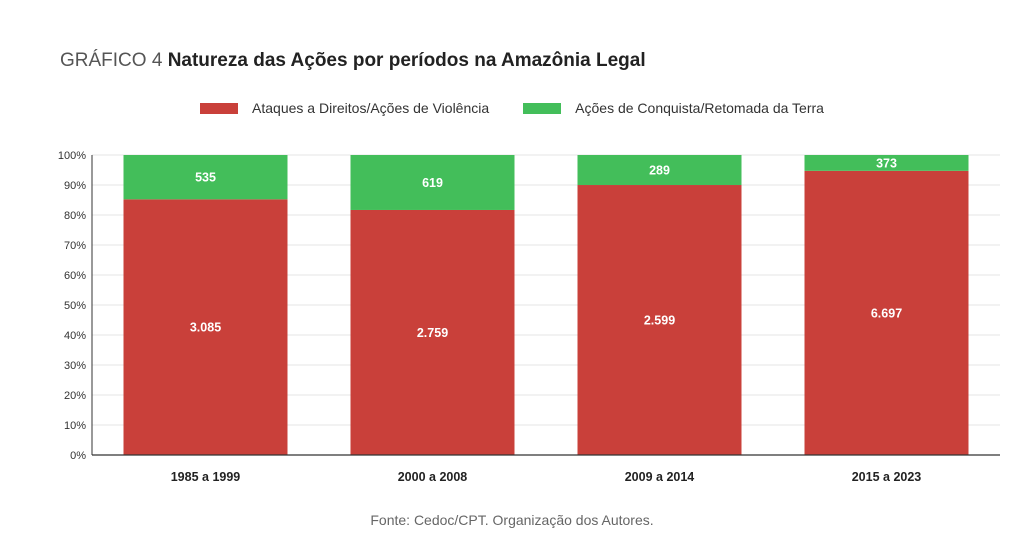  I want to click on y-tick-label: 80%, so click(75, 216).